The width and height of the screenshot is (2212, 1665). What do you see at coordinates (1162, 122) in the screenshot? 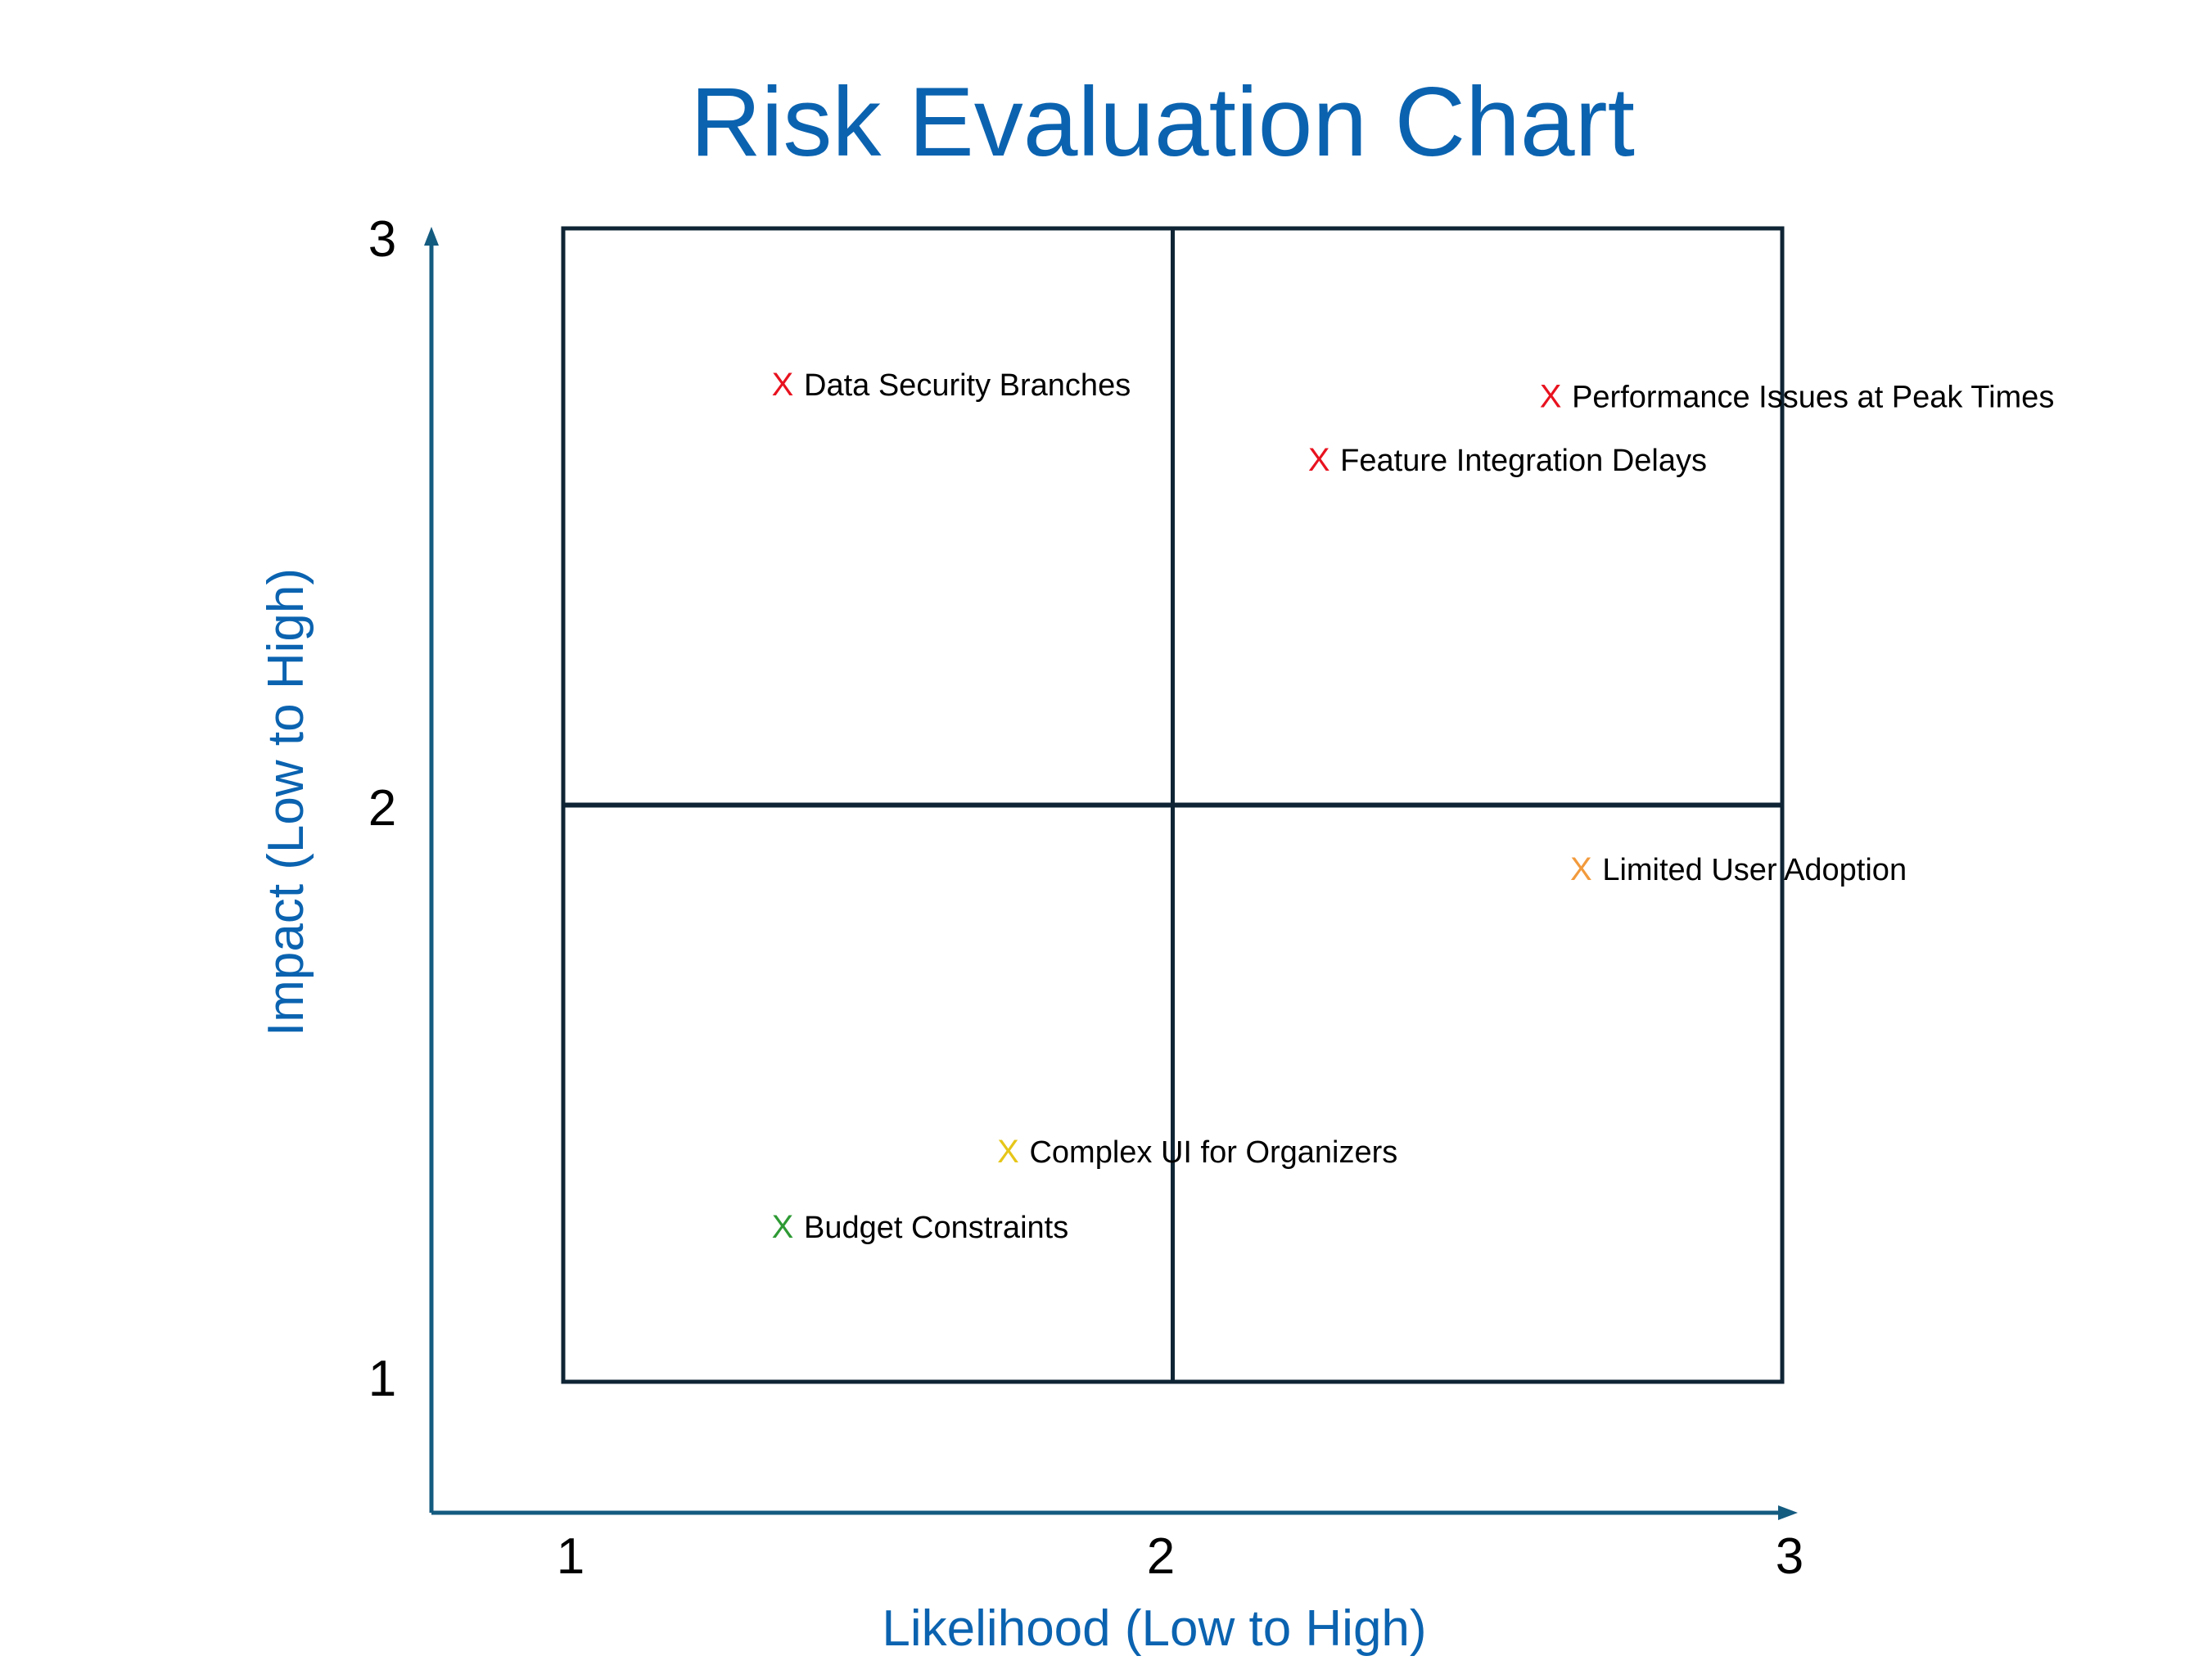
I see `chart-title: Risk Evaluation Chart` at bounding box center [1162, 122].